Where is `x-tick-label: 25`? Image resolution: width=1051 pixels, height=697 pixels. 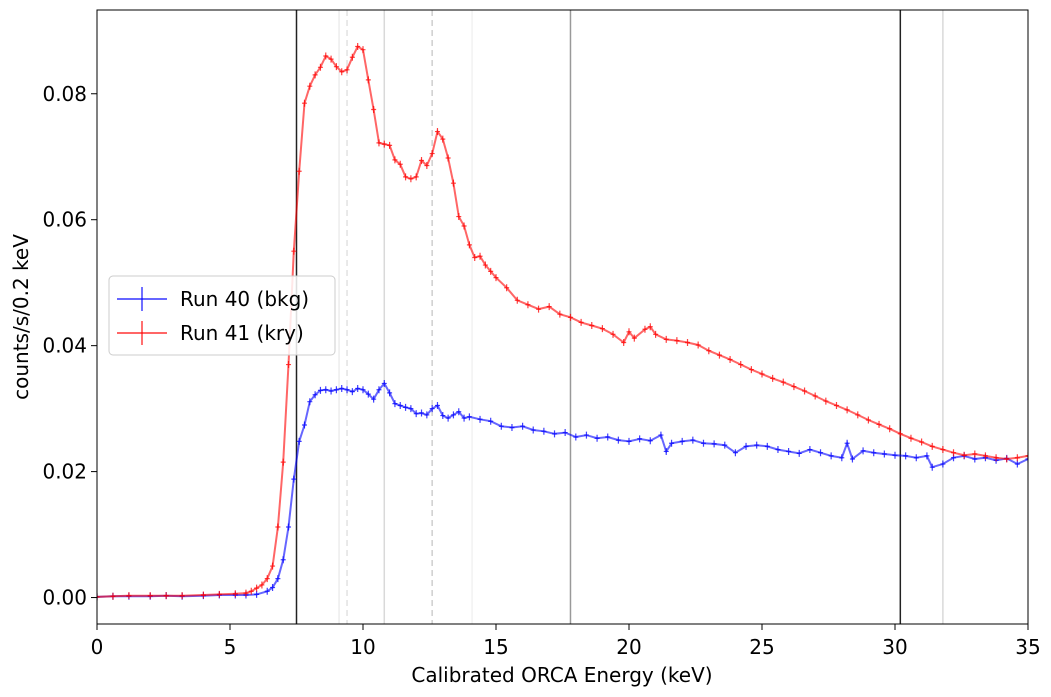 x-tick-label: 25 is located at coordinates (761, 647).